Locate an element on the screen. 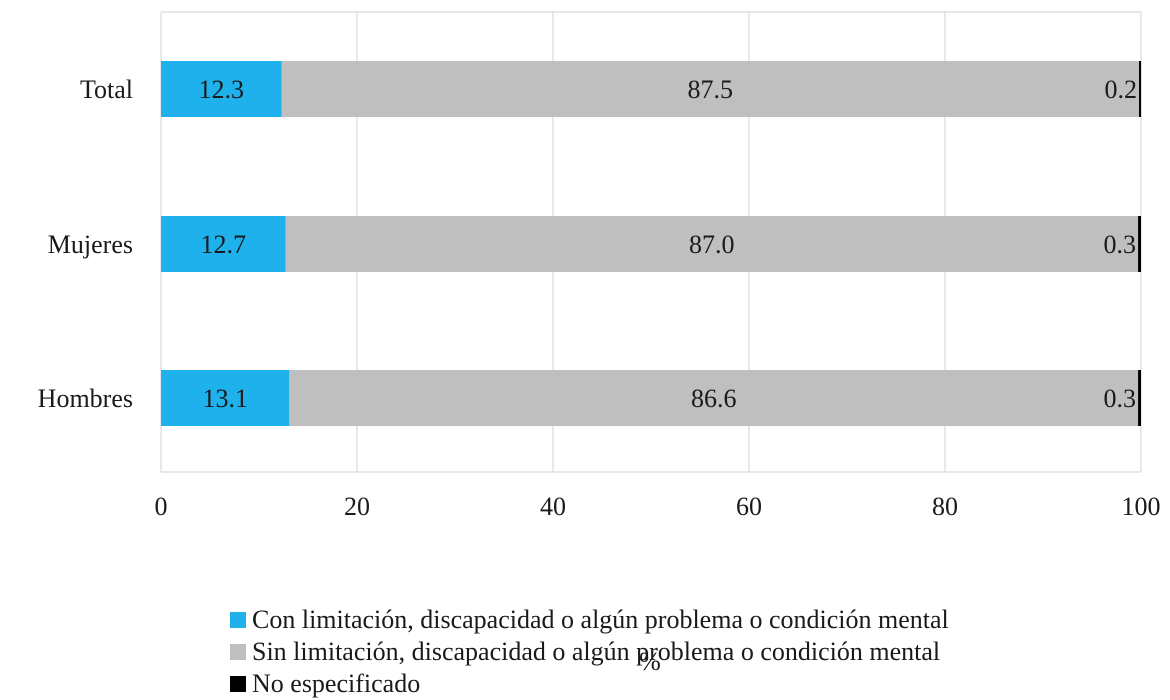 The width and height of the screenshot is (1170, 700). x-tick-label-100: 100 is located at coordinates (1141, 506).